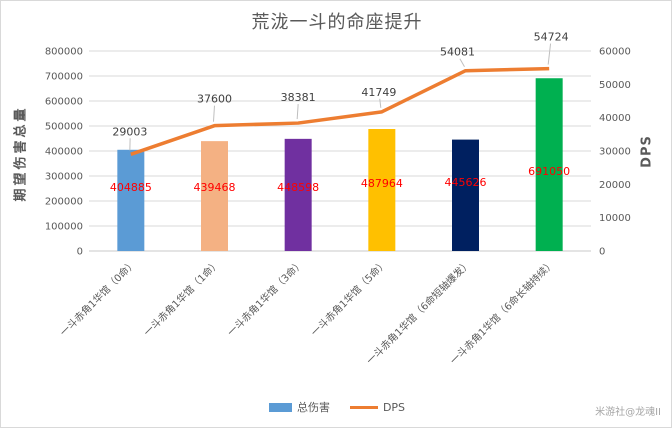  Describe the element at coordinates (551, 37) in the screenshot. I see `dps-value-label: 54724` at that location.